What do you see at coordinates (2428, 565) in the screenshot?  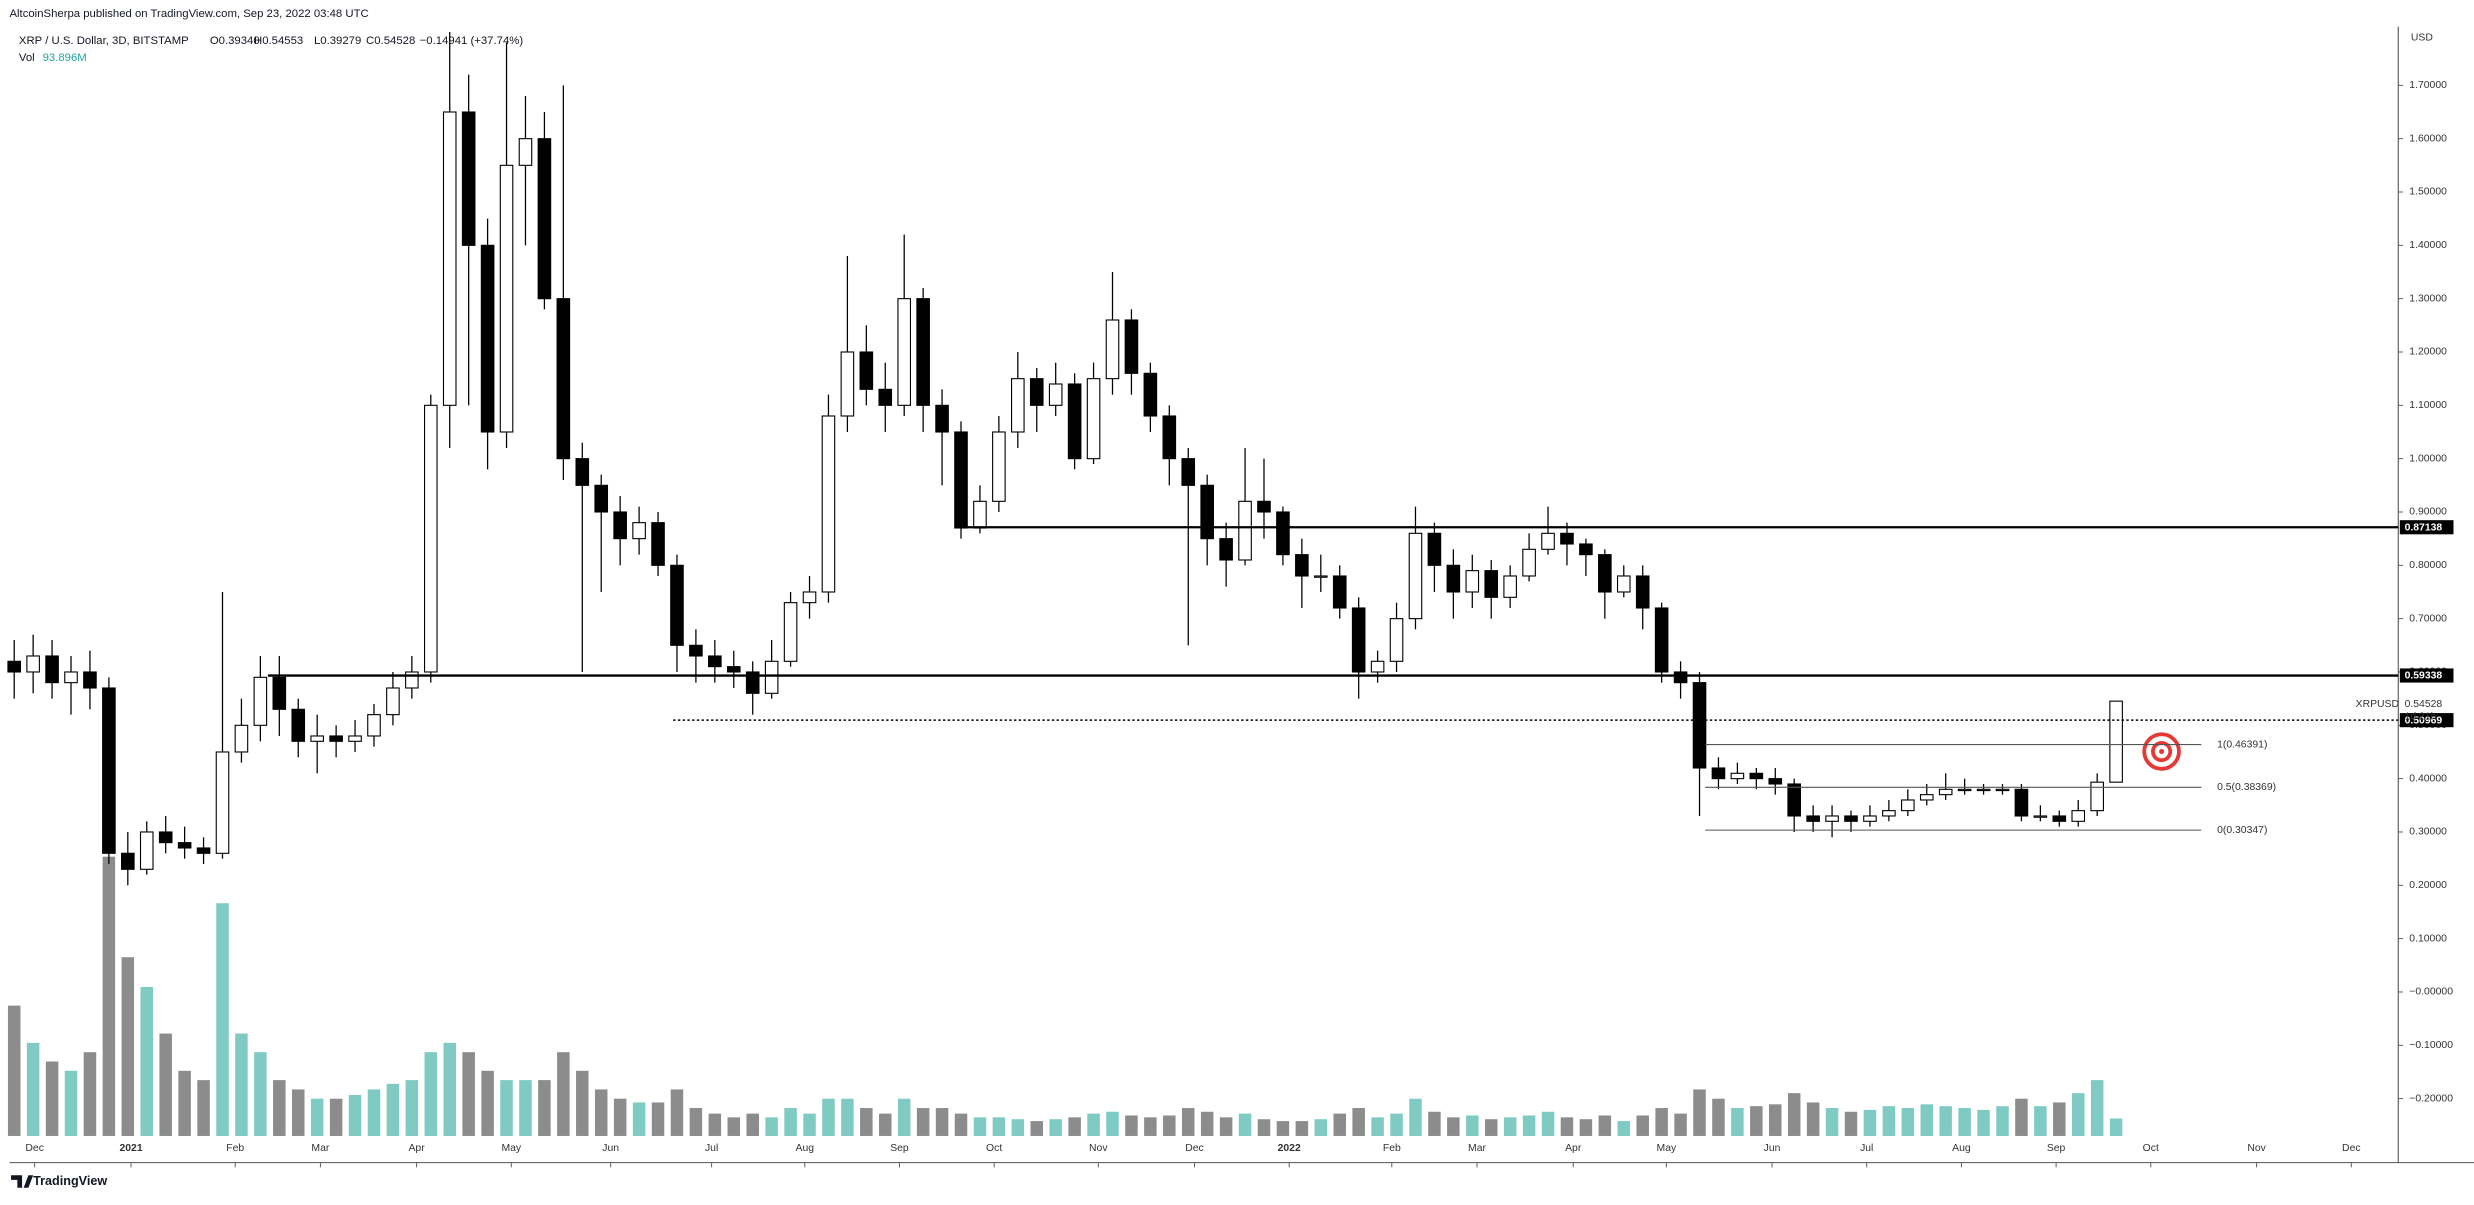 I see `y-tick-label: 0.80000` at bounding box center [2428, 565].